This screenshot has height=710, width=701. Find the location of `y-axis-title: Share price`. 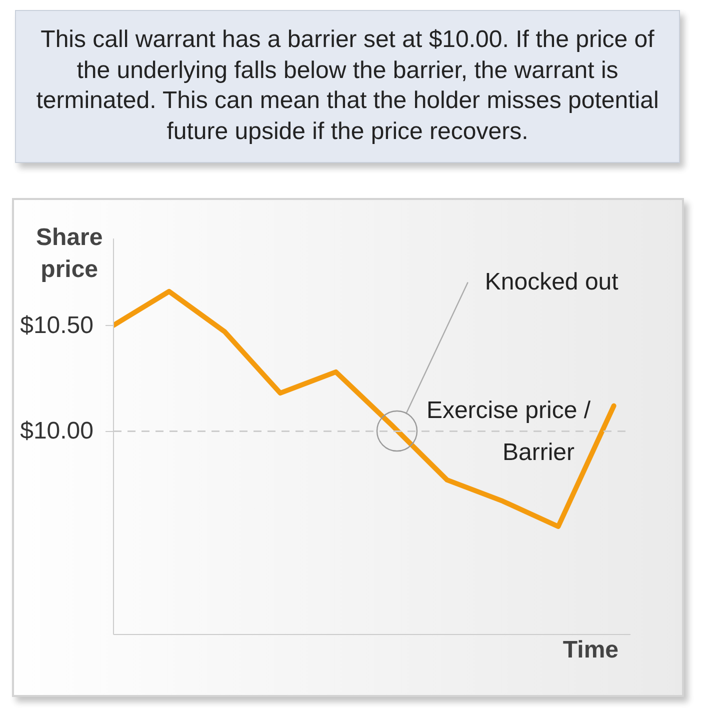

y-axis-title: Share price is located at coordinates (69, 254).